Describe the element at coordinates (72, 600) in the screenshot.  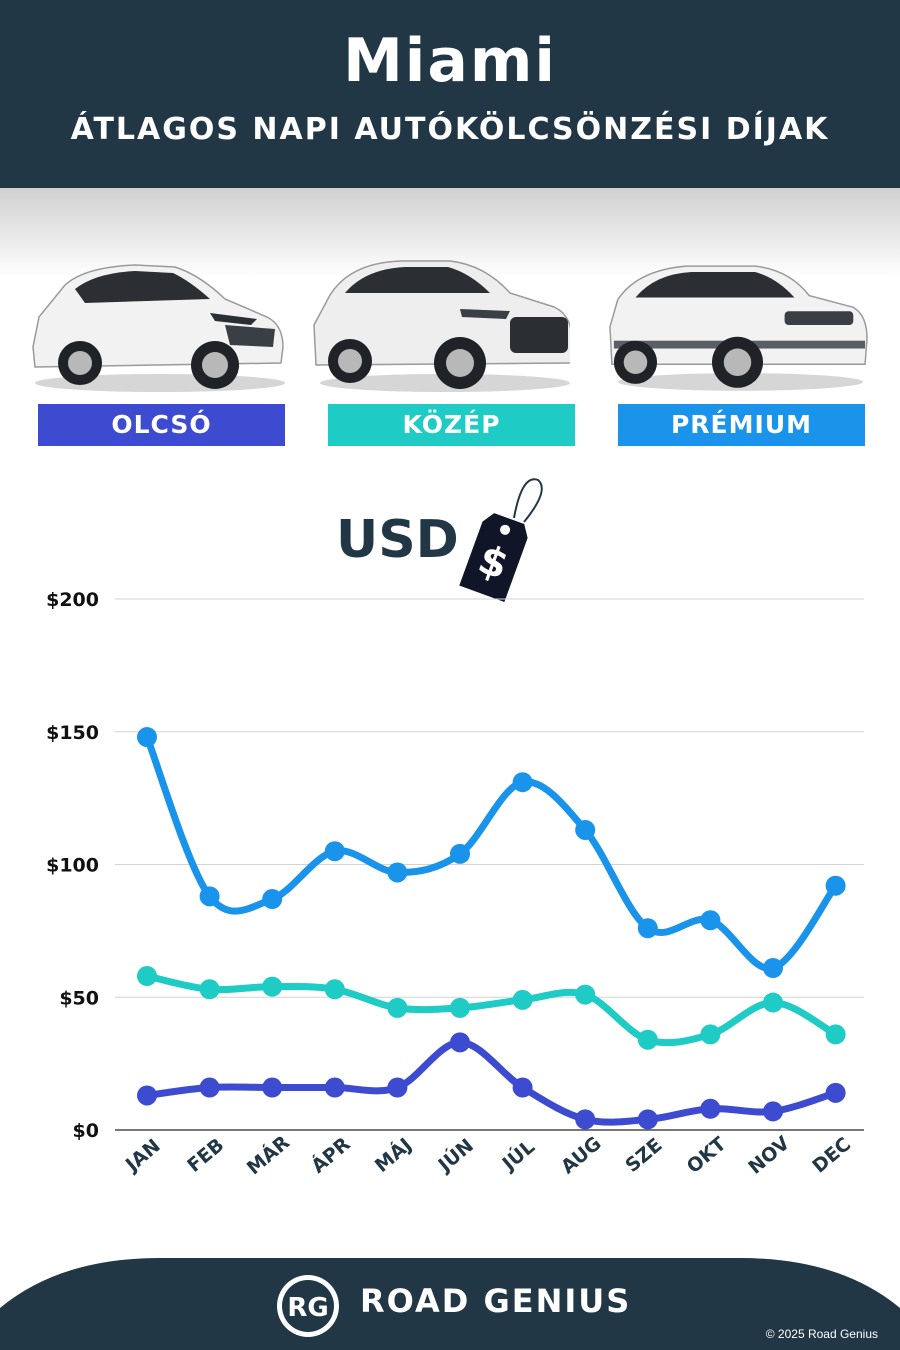
I see `y-tick-label: $200` at that location.